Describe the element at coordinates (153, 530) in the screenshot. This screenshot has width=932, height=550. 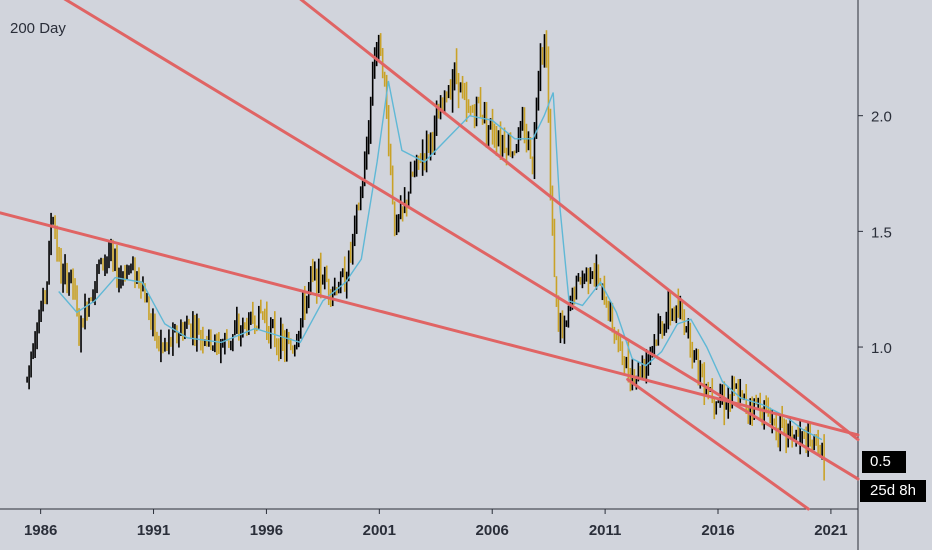
I see `x-tick-label: 1991` at that location.